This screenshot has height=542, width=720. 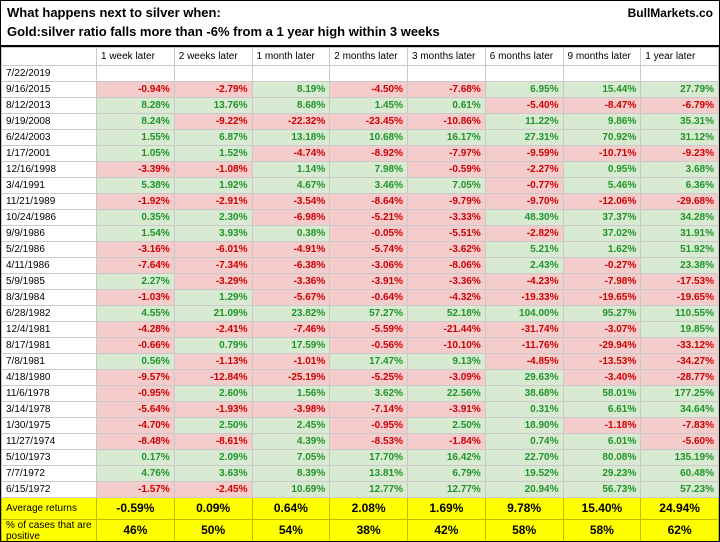 I want to click on value-cell: 27.79%, so click(x=679, y=89).